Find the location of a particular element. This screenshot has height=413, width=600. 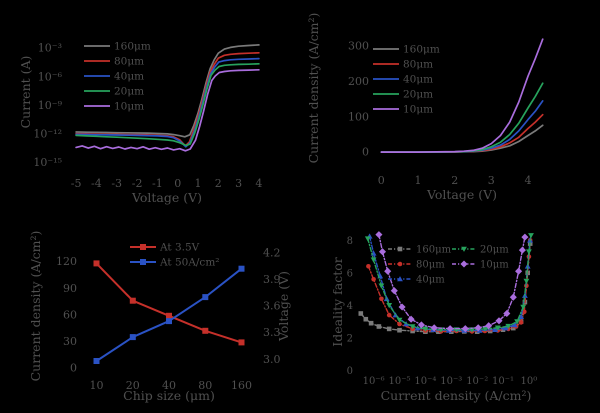

y-tick-label: 2 is located at coordinates (350, 338).